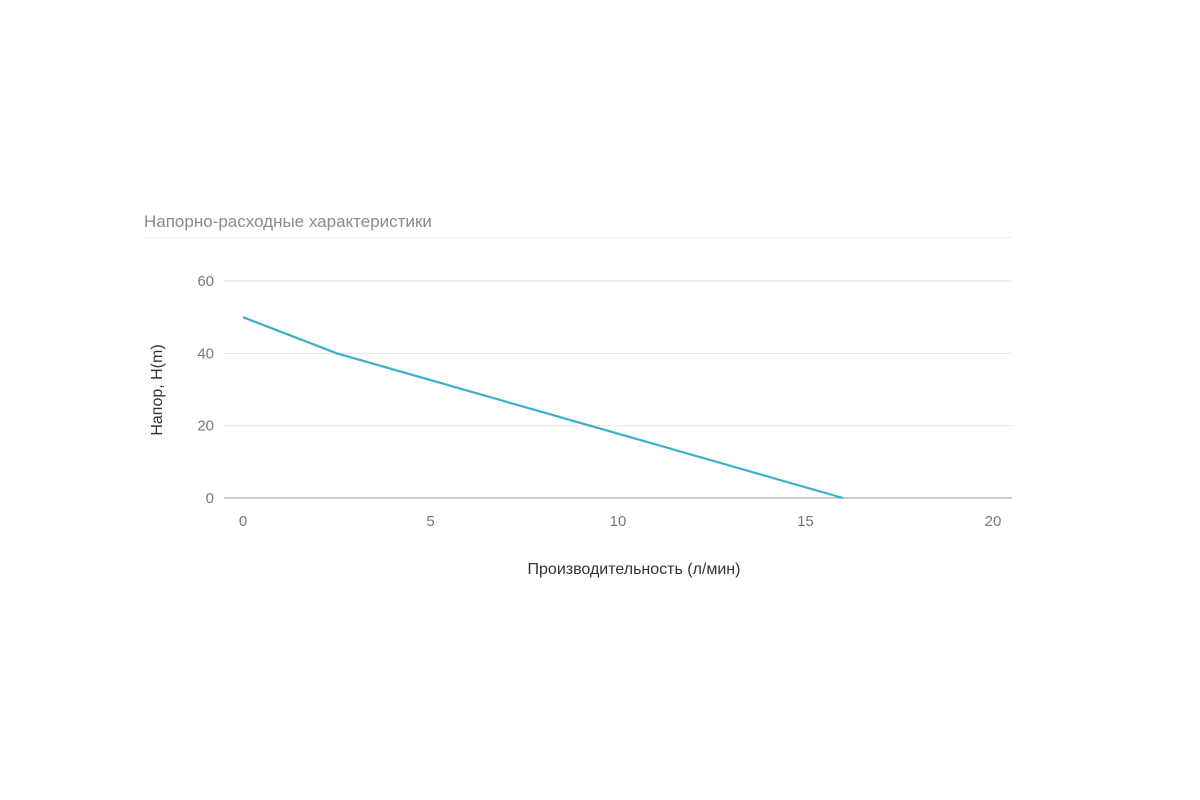  I want to click on y-axis-title: Напор, H(m), so click(157, 389).